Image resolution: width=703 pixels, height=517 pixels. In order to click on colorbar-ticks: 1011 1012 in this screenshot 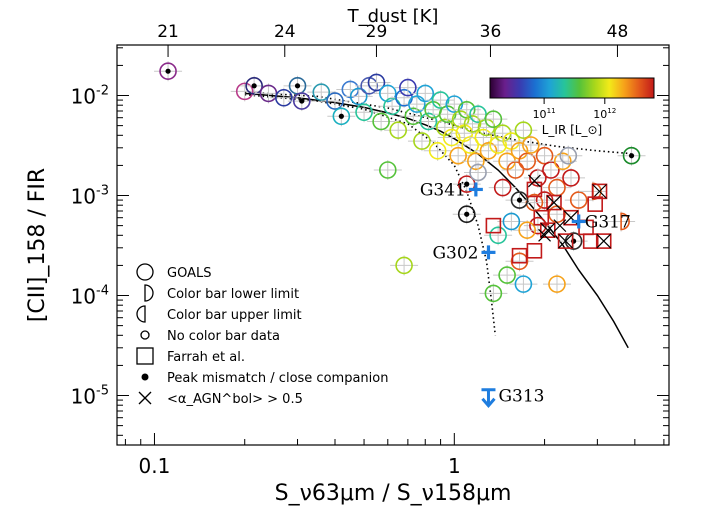, I will do `click(574, 109)`.